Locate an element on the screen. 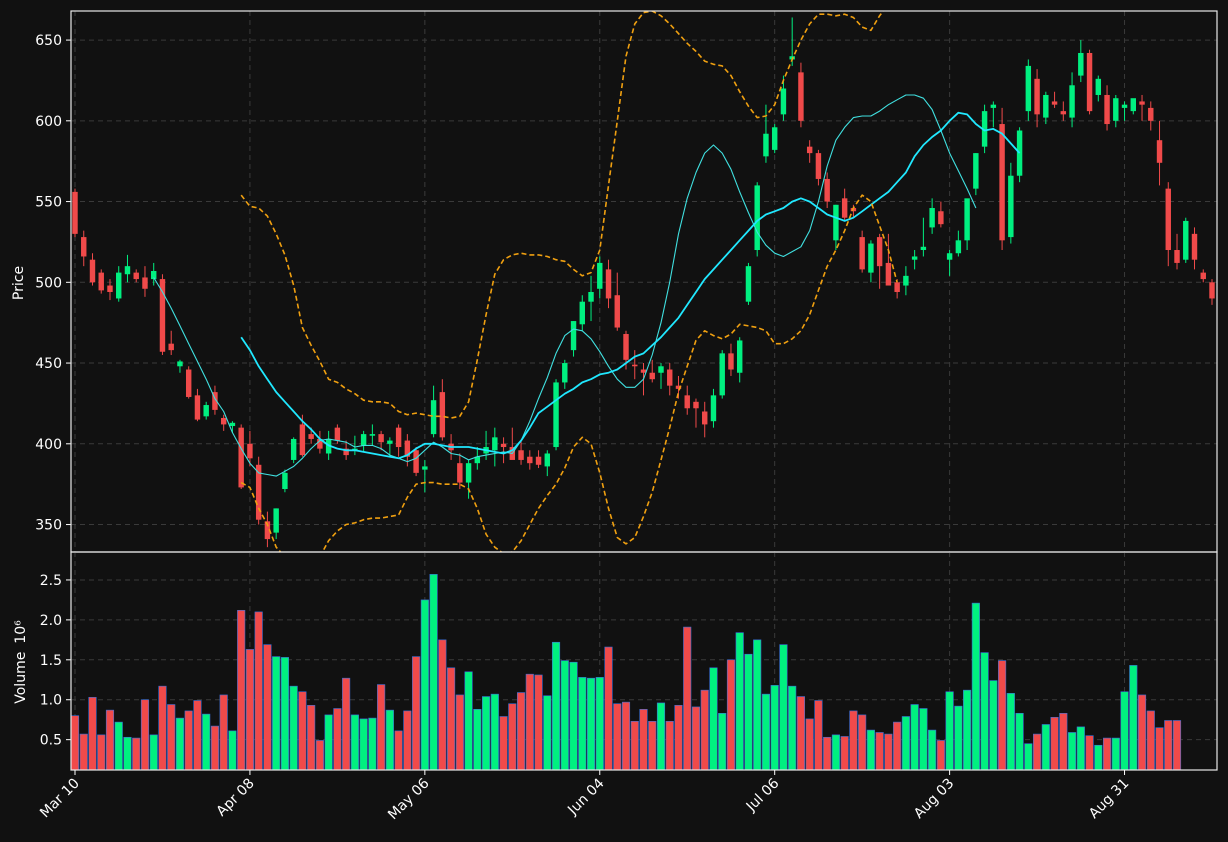  volume-axis-label-text: Volume is located at coordinates (21, 678).